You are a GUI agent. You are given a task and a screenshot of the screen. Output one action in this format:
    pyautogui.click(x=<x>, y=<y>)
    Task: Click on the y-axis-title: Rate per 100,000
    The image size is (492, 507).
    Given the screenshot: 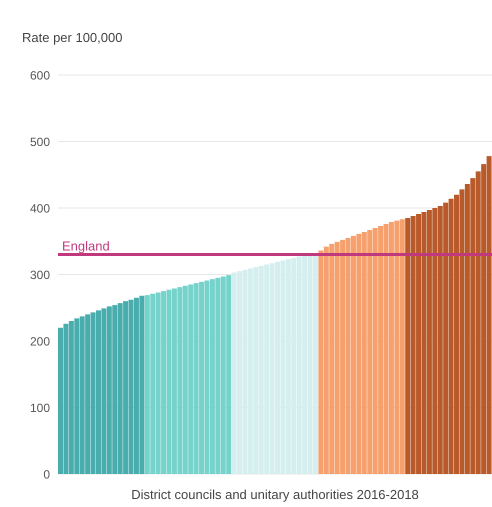 What is the action you would take?
    pyautogui.click(x=72, y=37)
    